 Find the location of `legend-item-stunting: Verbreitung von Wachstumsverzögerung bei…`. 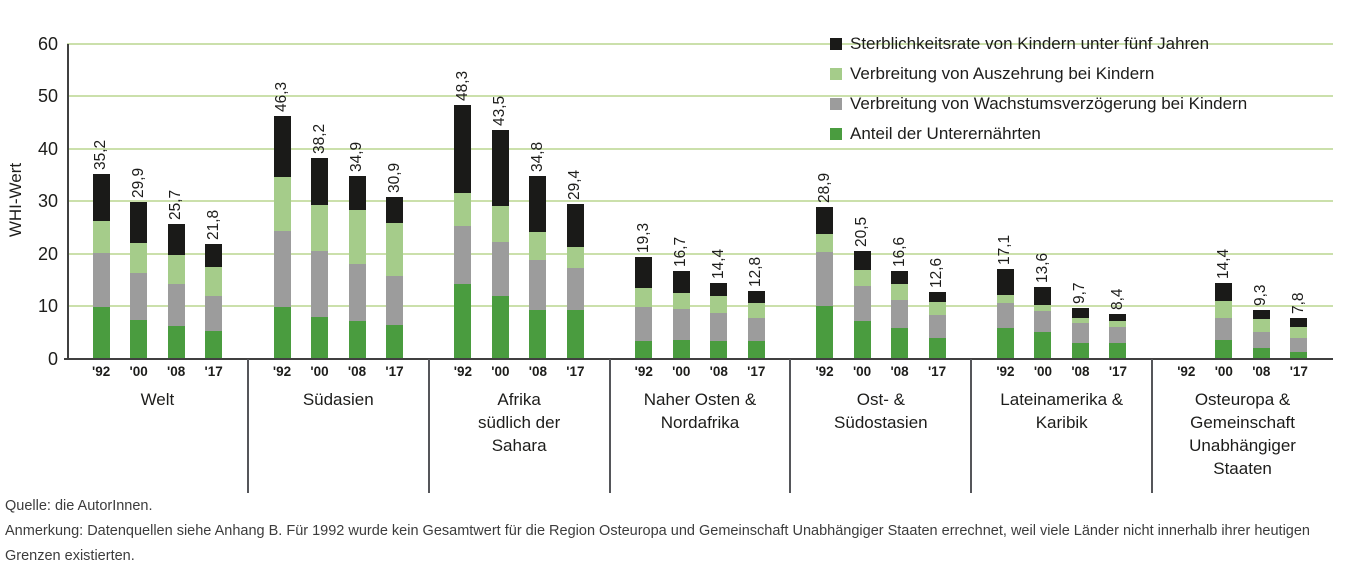

legend-item-stunting: Verbreitung von Wachstumsverzögerung bei… is located at coordinates (1038, 109).